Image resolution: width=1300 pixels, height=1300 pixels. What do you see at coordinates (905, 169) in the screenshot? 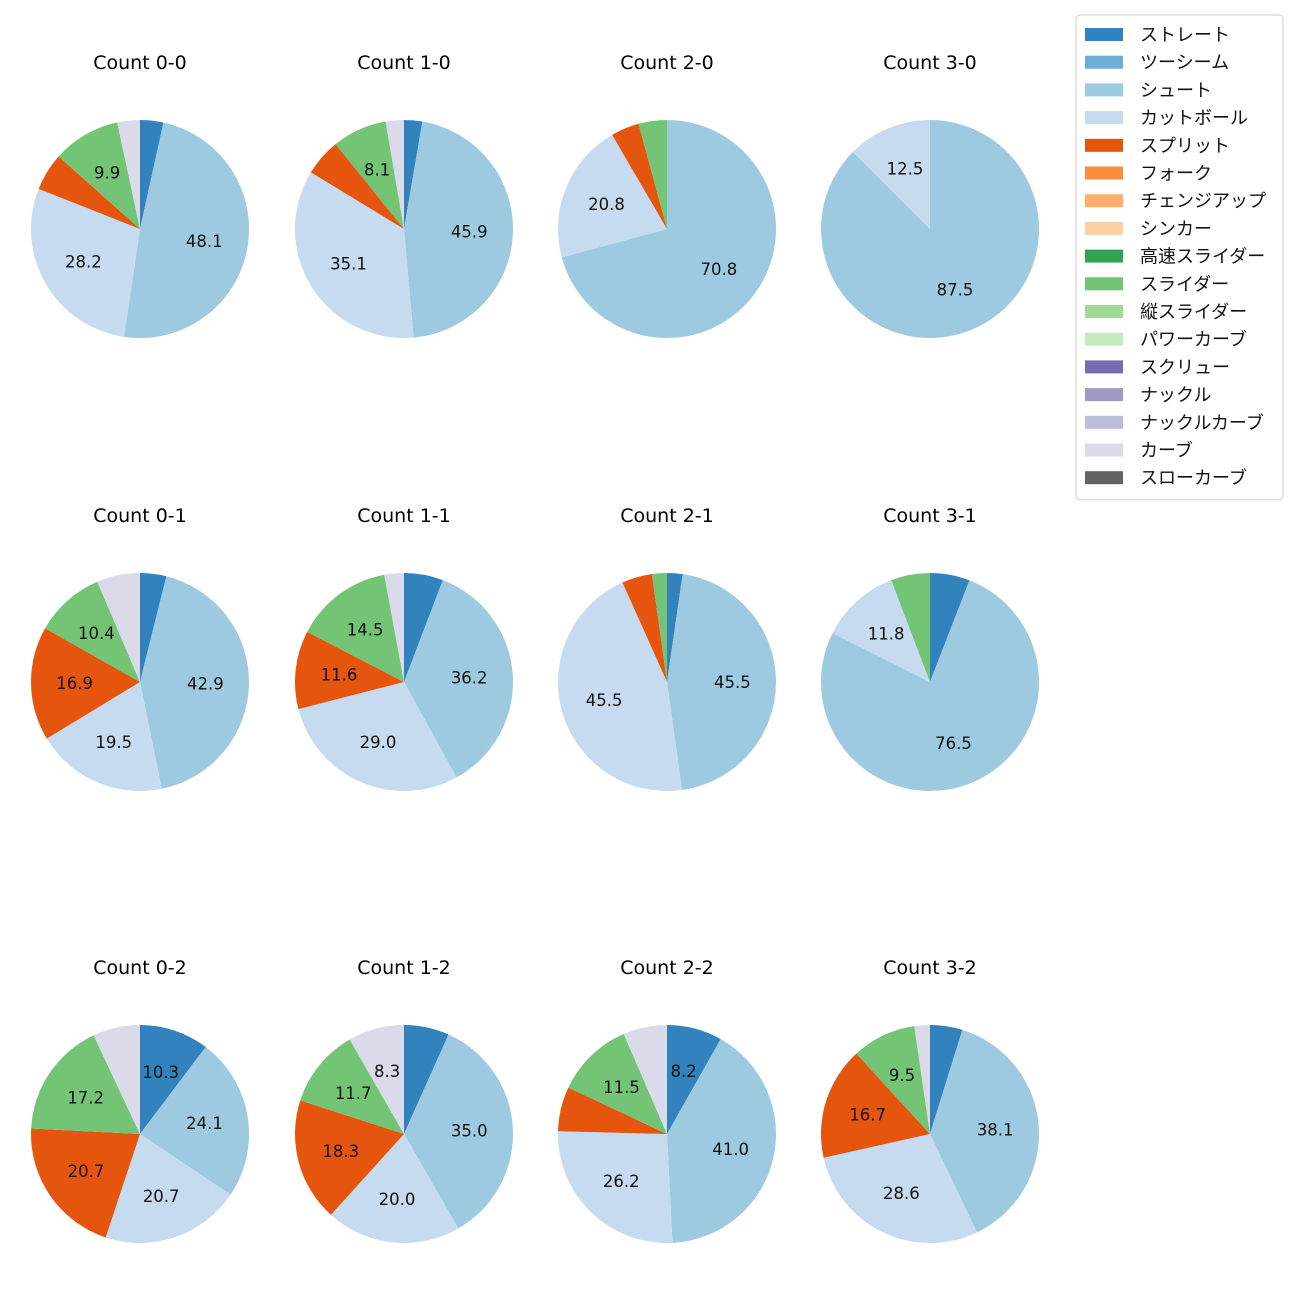
I see `slice-label: 12.5` at bounding box center [905, 169].